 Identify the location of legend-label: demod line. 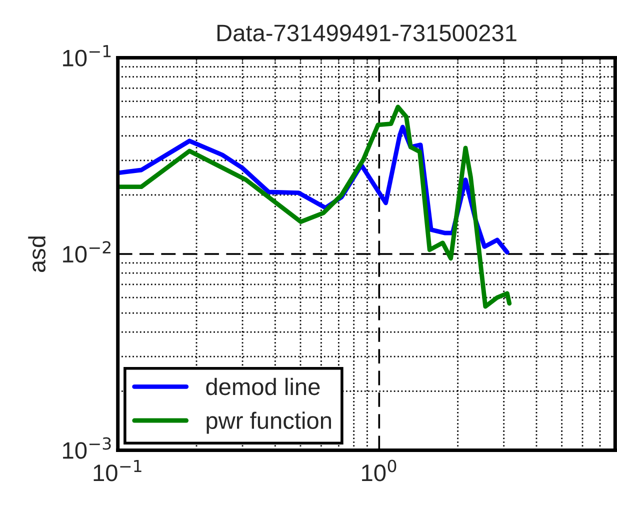
(263, 387).